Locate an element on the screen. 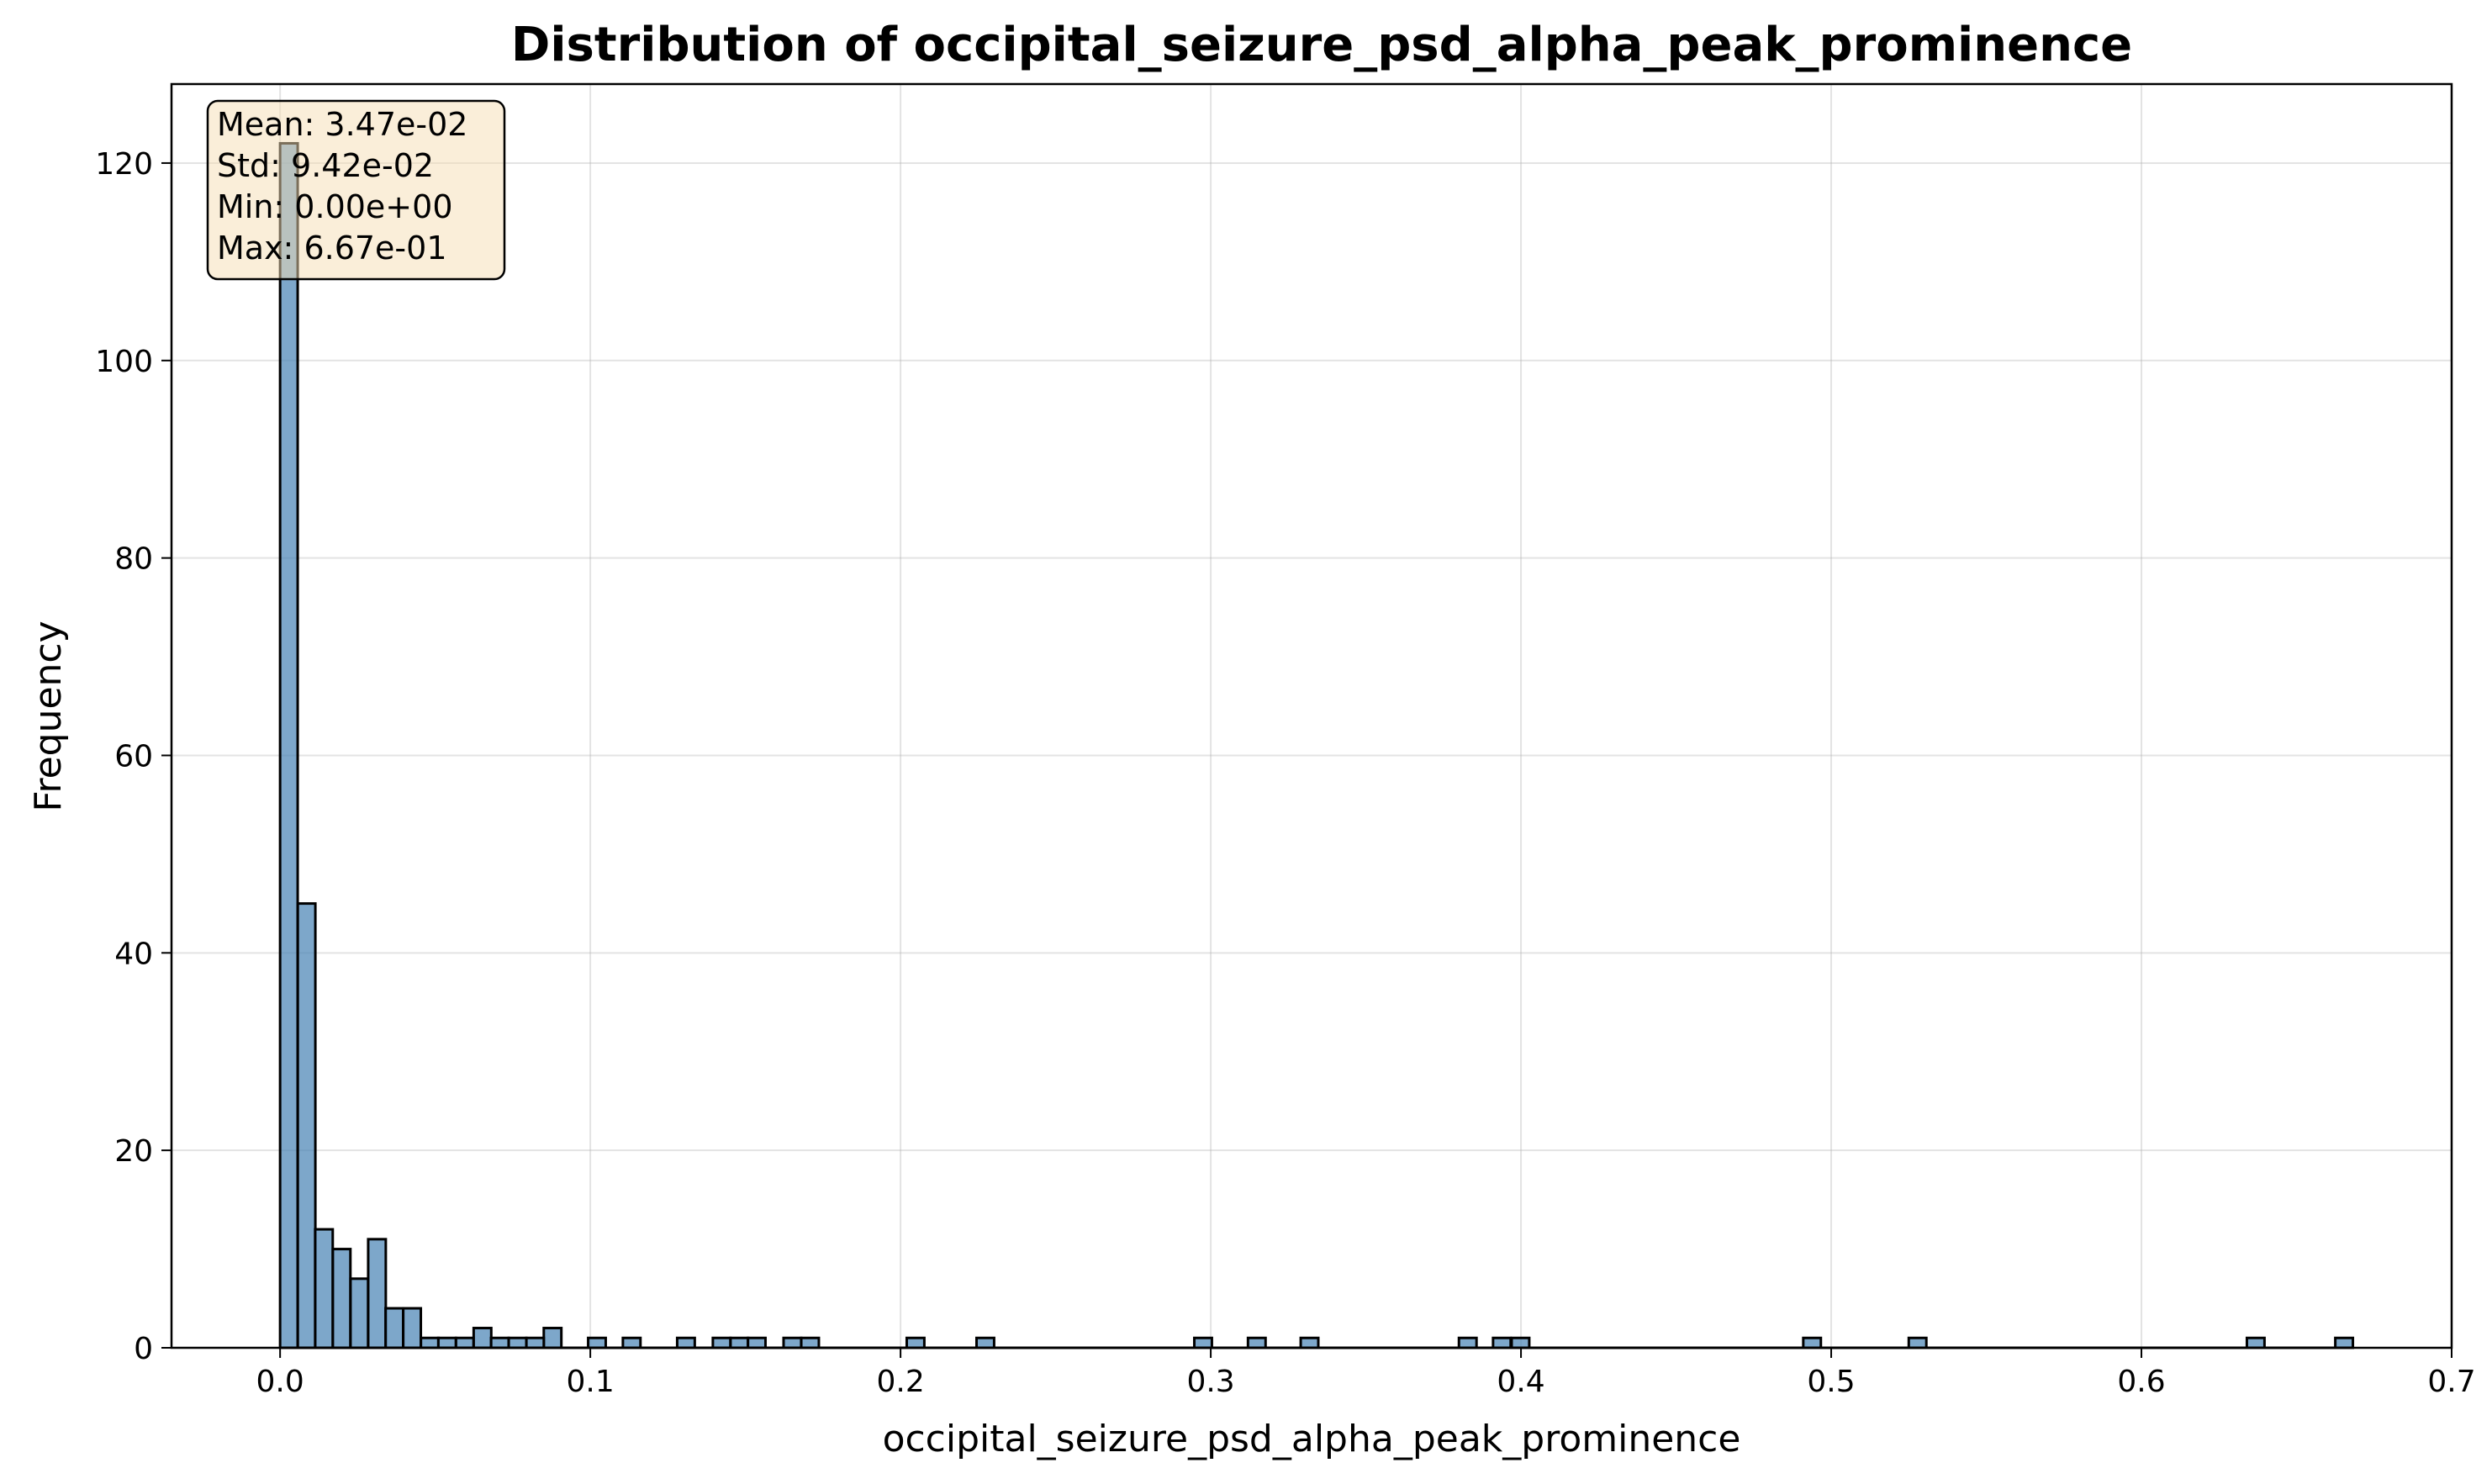  y-axis-ticks: 0 20 40 60 80 100 120 is located at coordinates (133, 756).